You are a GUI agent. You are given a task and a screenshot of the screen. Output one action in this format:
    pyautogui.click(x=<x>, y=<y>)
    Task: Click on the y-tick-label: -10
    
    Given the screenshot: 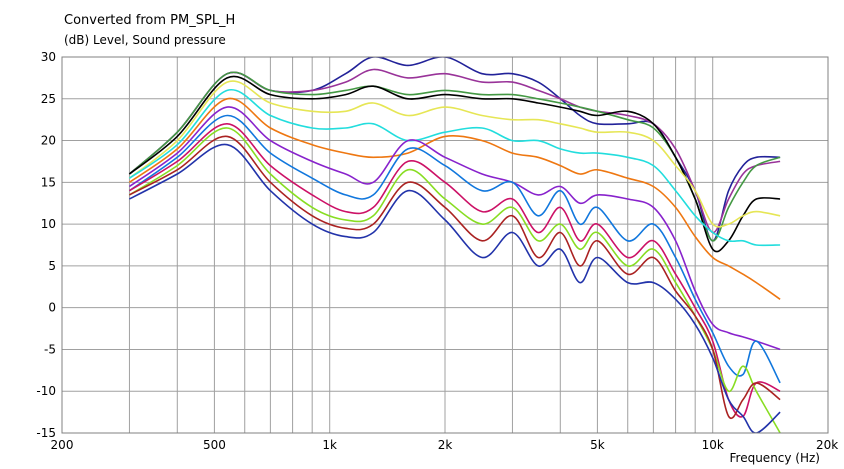 What is the action you would take?
    pyautogui.click(x=46, y=391)
    